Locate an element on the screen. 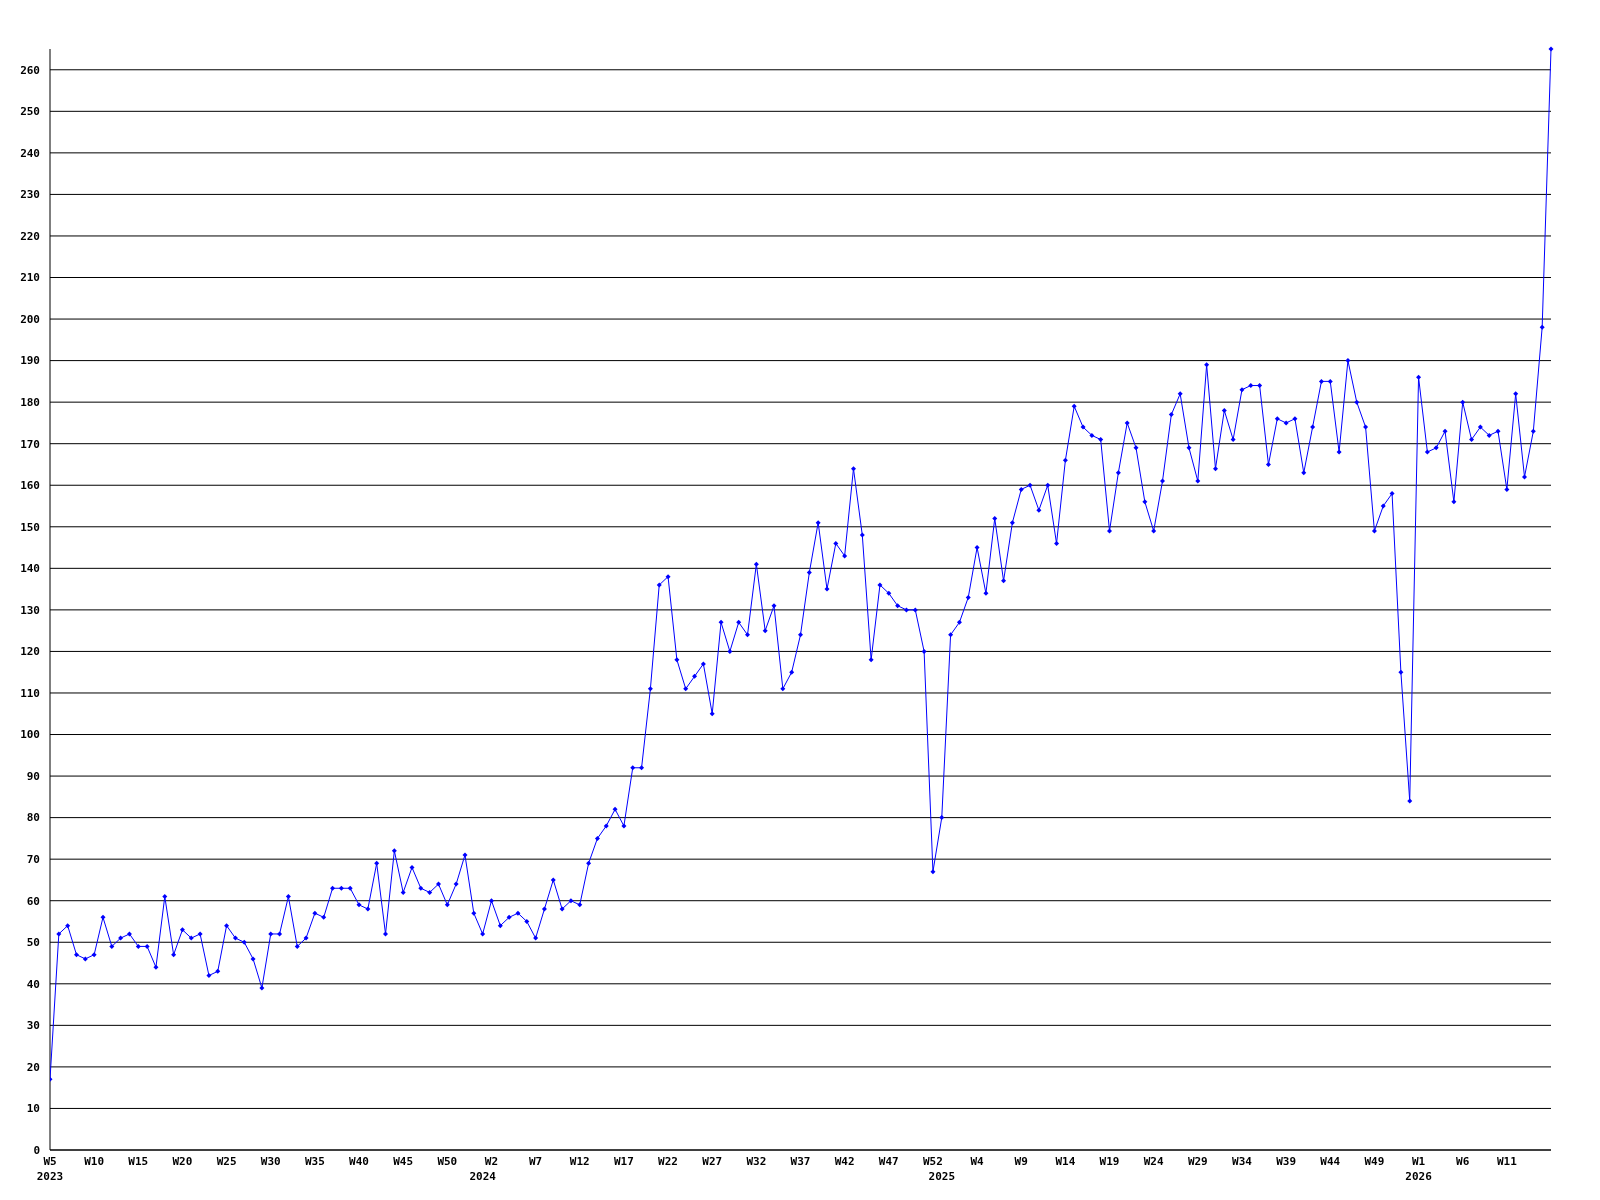  x-tick-label: W9 is located at coordinates (1021, 1161).